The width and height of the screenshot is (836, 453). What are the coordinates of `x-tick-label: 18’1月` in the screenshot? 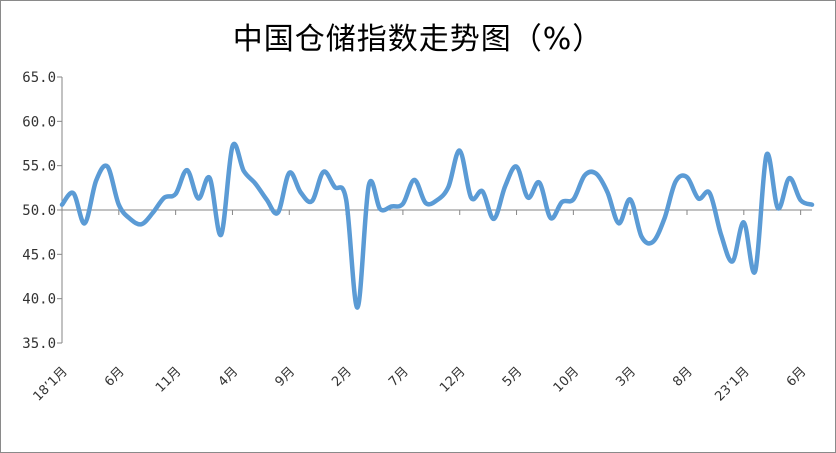 It's located at (51, 384).